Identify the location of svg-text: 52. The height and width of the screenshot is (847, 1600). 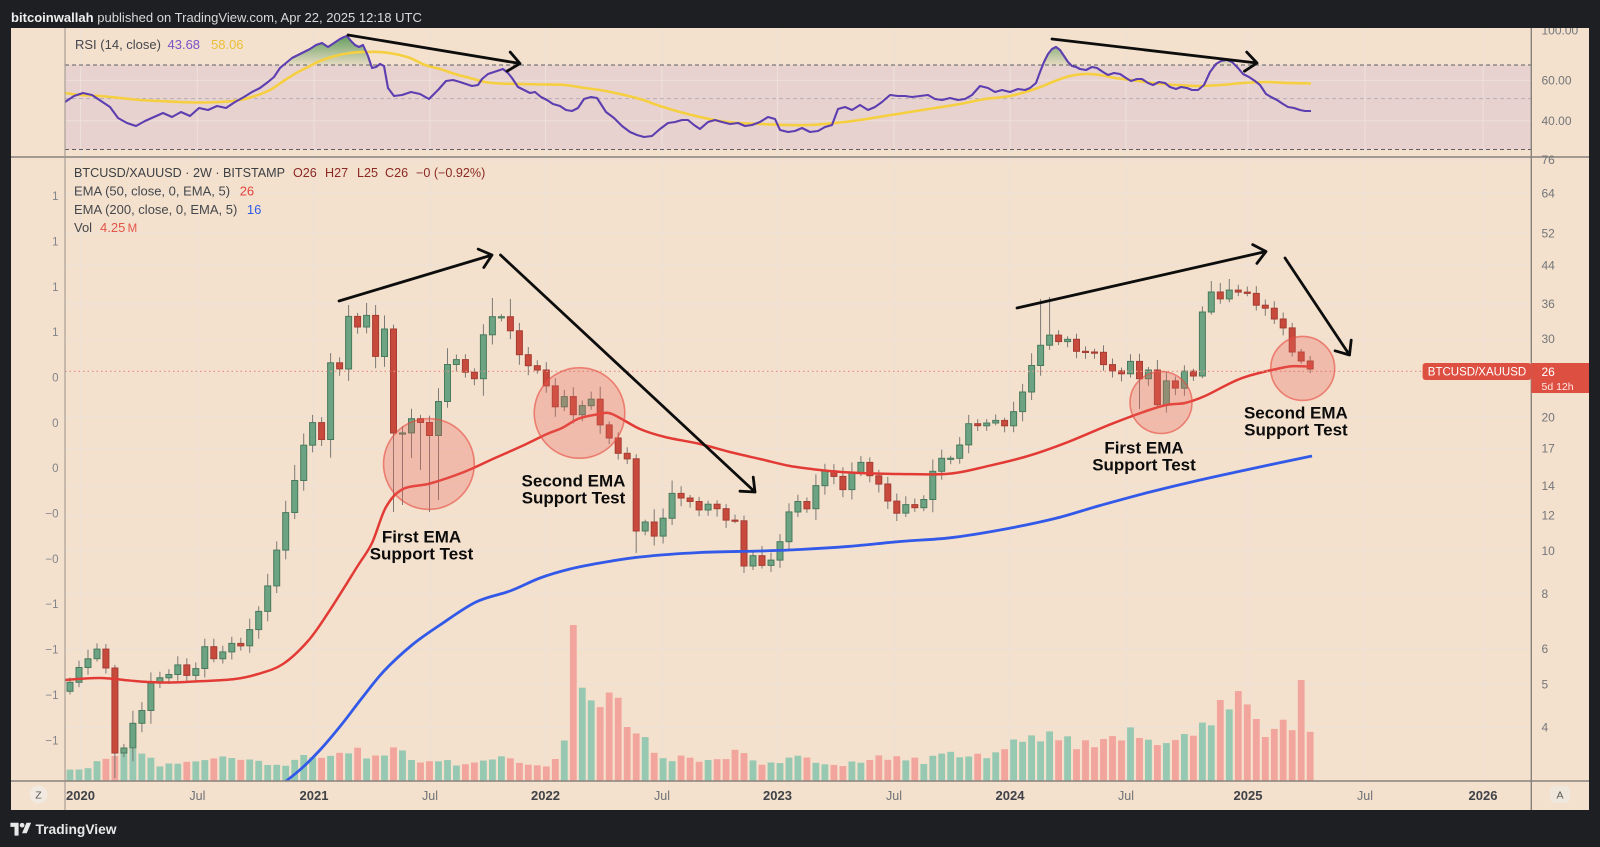
(1549, 233).